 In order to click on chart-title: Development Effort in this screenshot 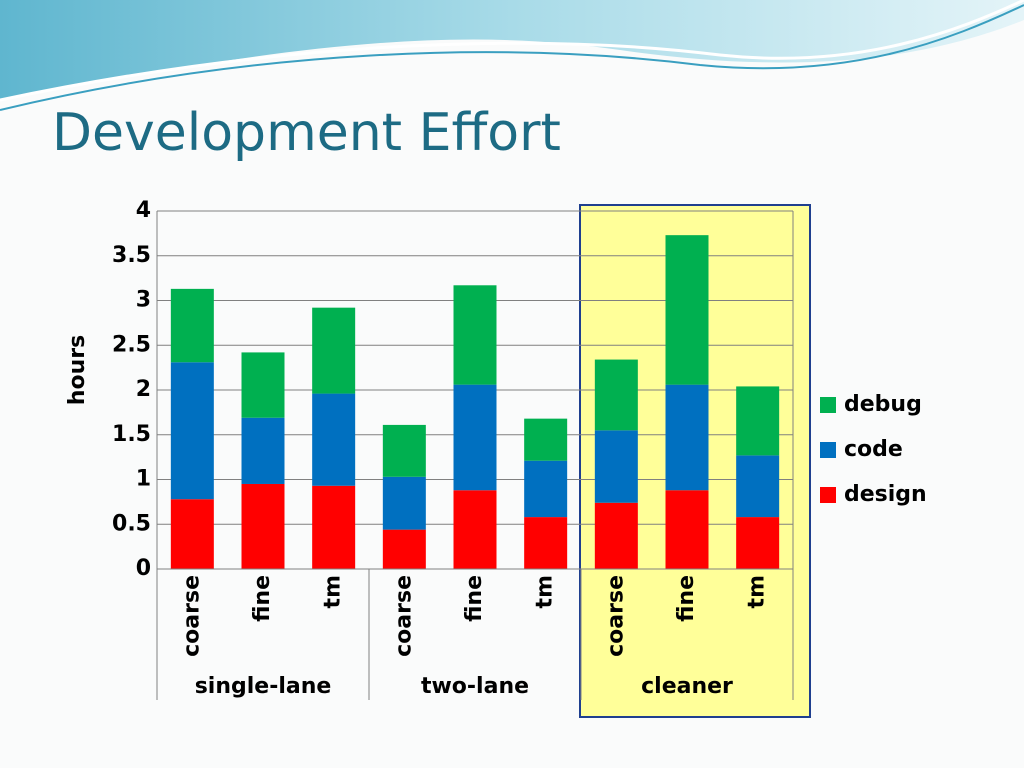, I will do `click(306, 133)`.